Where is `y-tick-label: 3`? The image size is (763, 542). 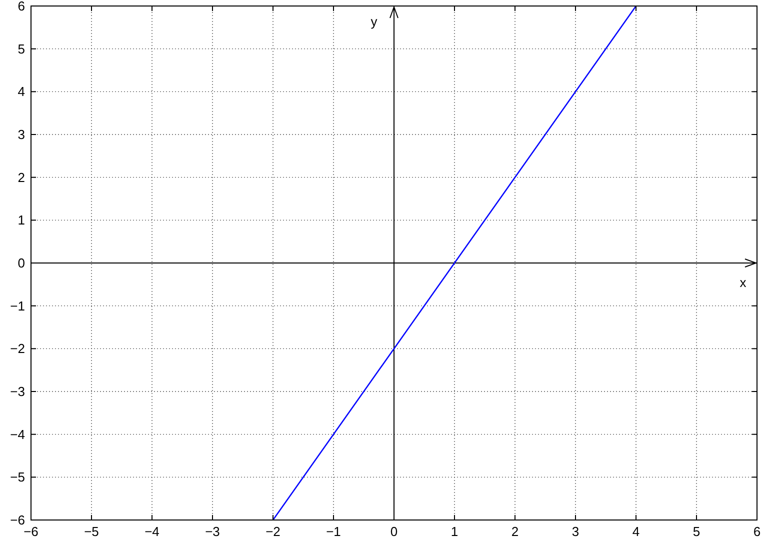 y-tick-label: 3 is located at coordinates (21, 134).